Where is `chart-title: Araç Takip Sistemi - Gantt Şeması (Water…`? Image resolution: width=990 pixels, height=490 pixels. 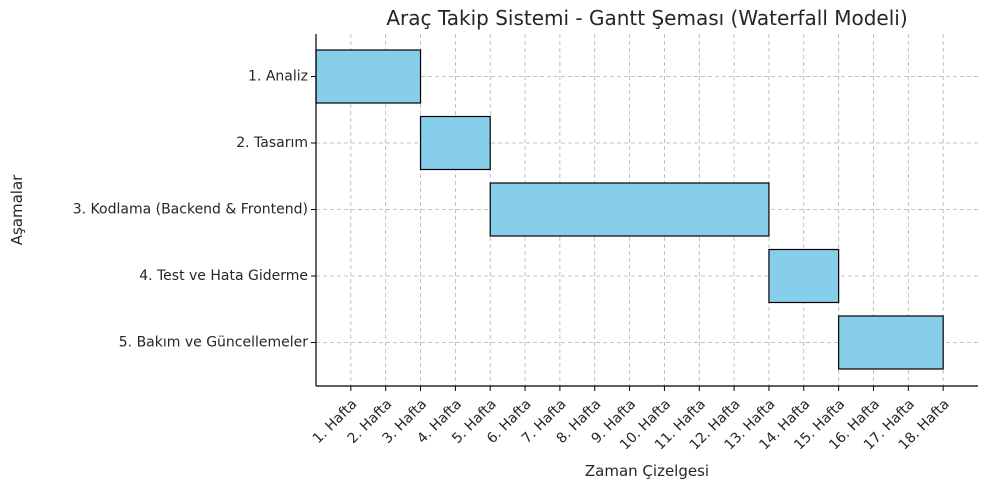 chart-title: Araç Takip Sistemi - Gantt Şeması (Water… is located at coordinates (646, 18).